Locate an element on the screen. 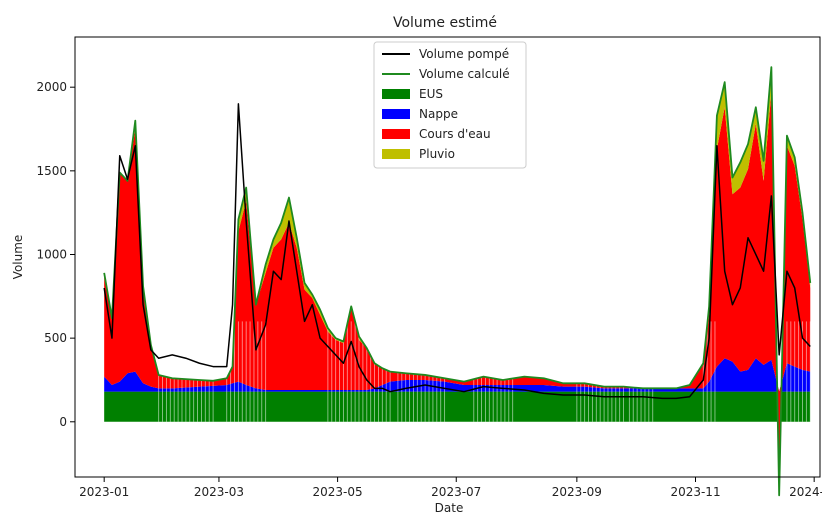 Image resolution: width=822 pixels, height=516 pixels. x-tick-label: 2023-01 is located at coordinates (104, 492).